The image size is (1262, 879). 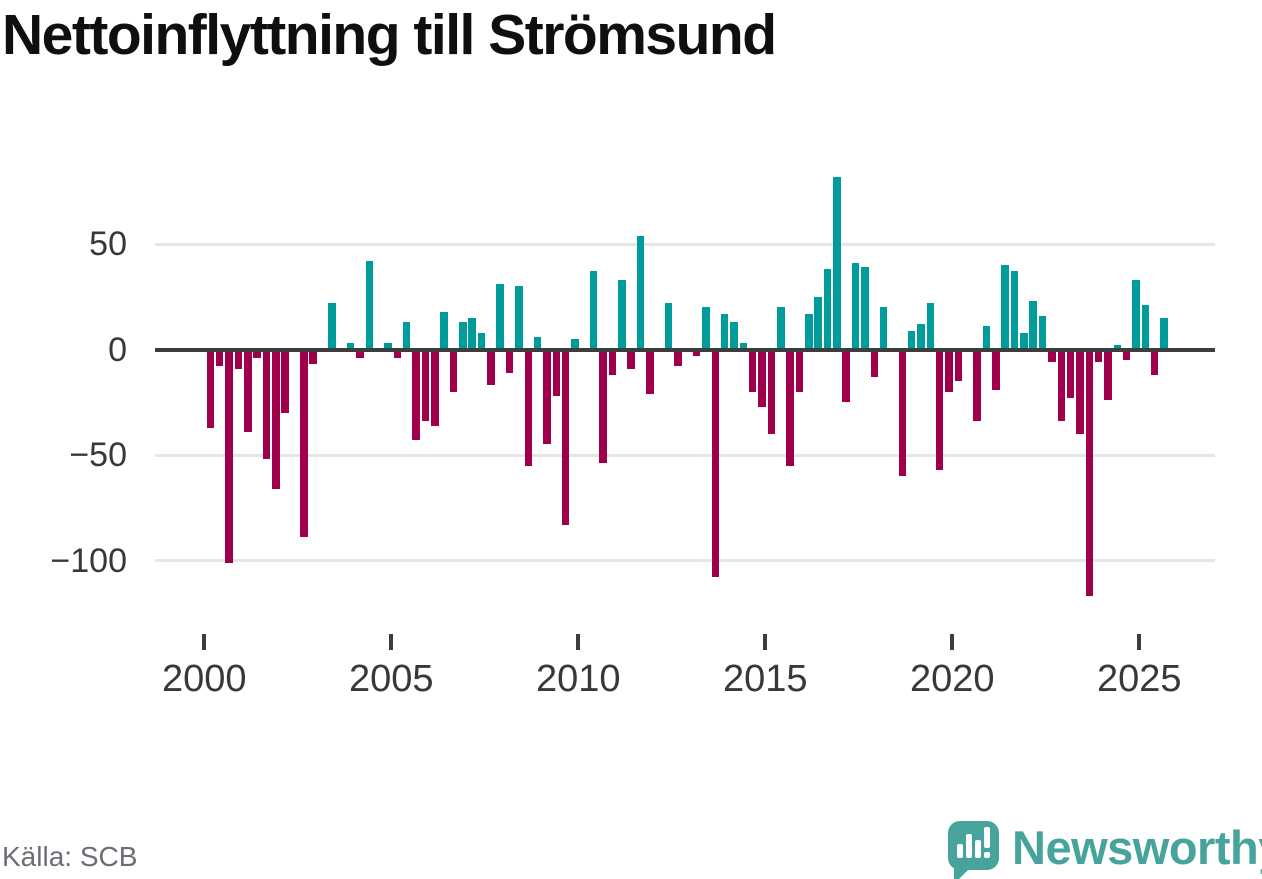 I want to click on chart-title: Nettoinflyttning till Strömsund, so click(x=389, y=35).